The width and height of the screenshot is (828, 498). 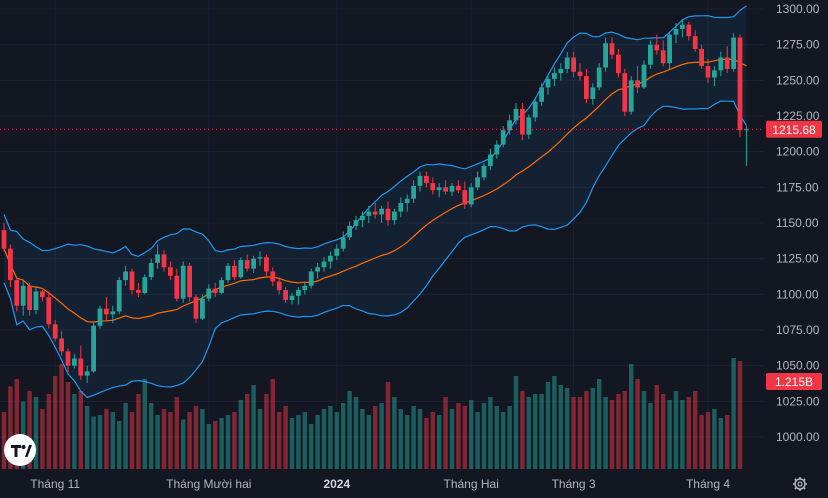 What do you see at coordinates (798, 45) in the screenshot?
I see `price-tick-label: 1275.00` at bounding box center [798, 45].